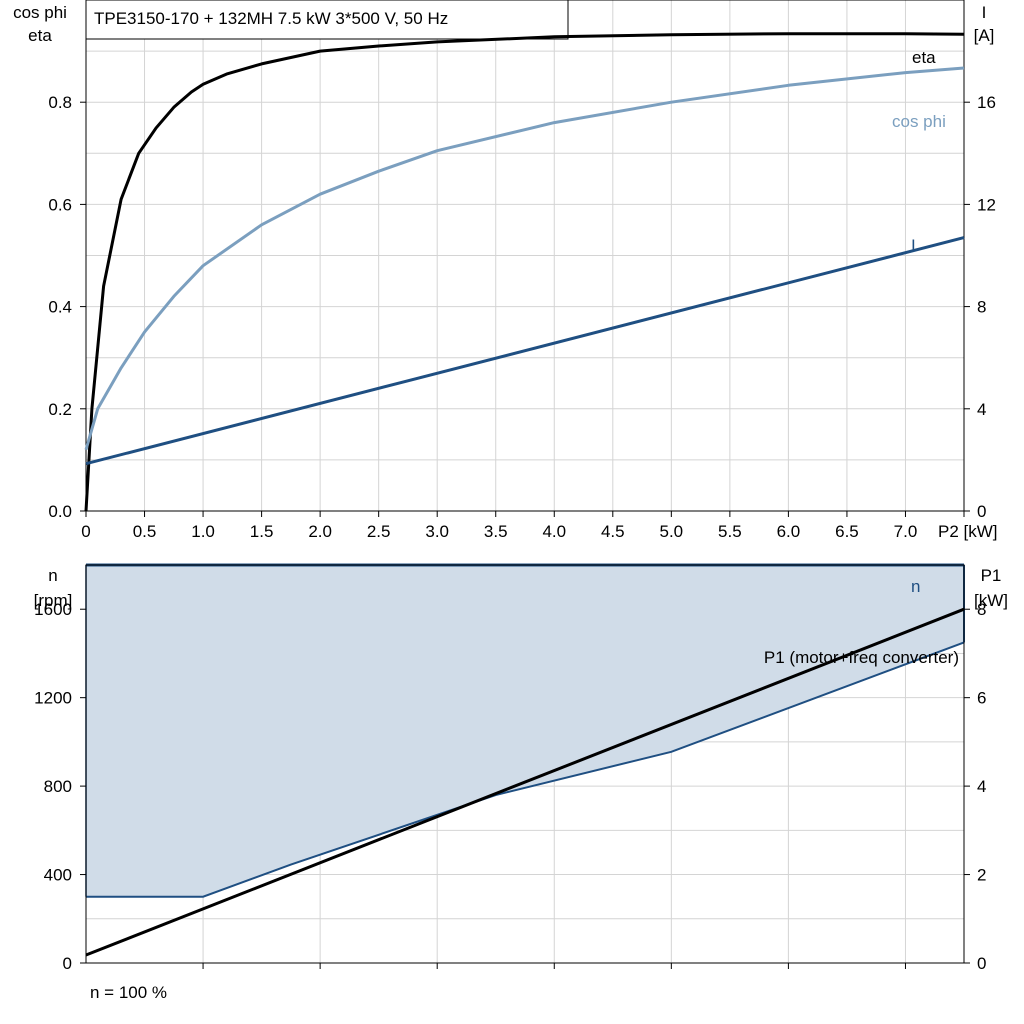 This screenshot has width=1024, height=1024. I want to click on series-label-p1: P1 (motor+freq converter), so click(861, 657).